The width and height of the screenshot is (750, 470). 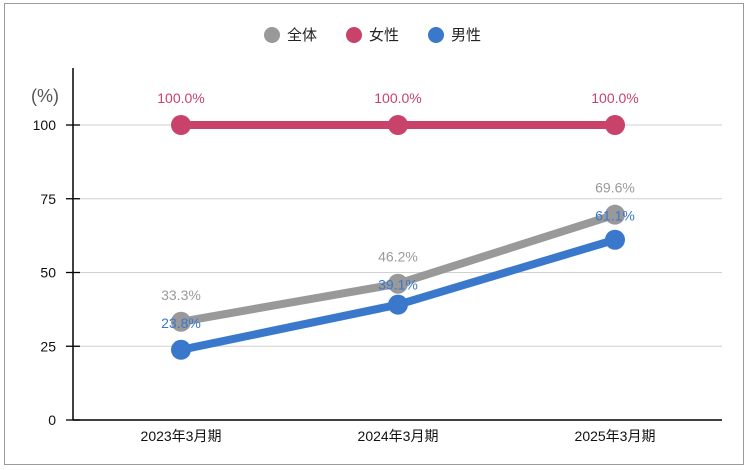 What do you see at coordinates (384, 35) in the screenshot?
I see `legend-label: 女性` at bounding box center [384, 35].